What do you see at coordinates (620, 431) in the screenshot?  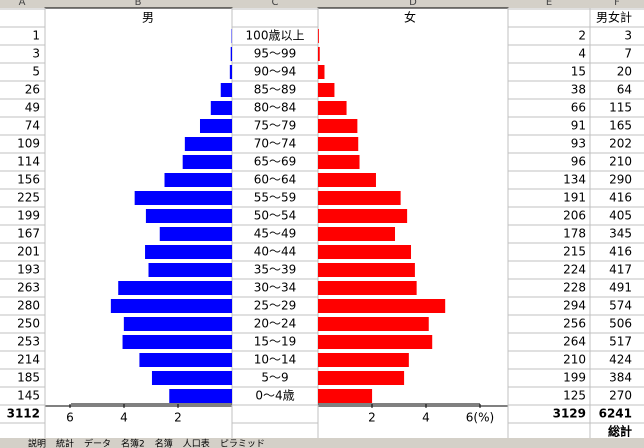 I see `total-label: 総計` at bounding box center [620, 431].